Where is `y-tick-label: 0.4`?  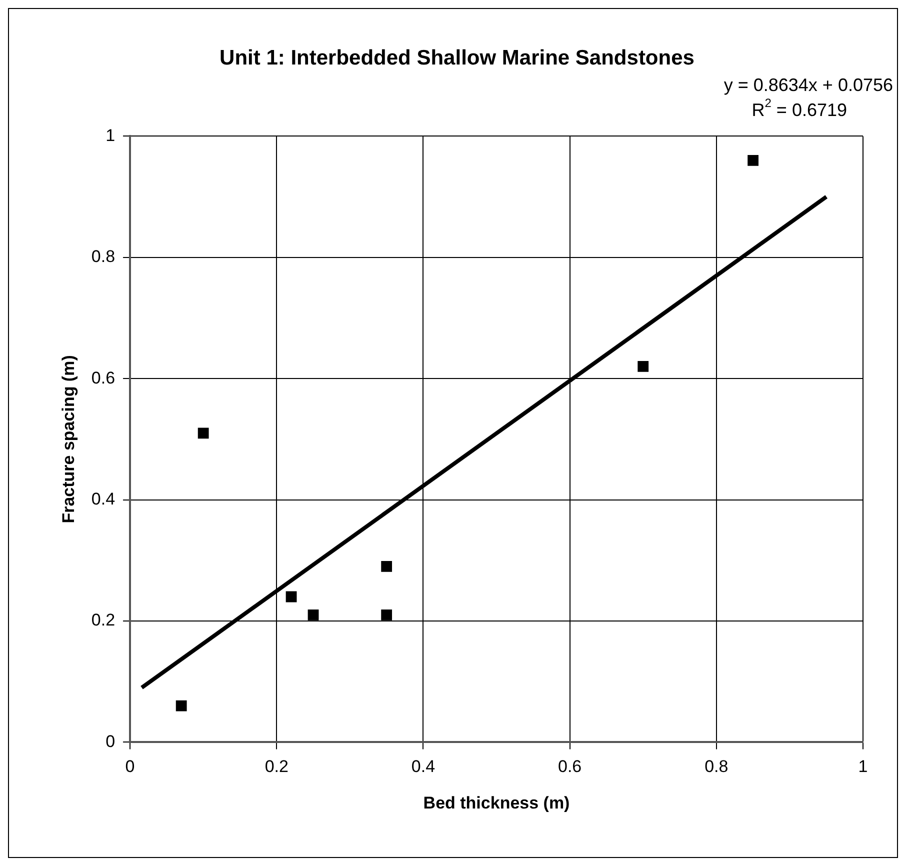 y-tick-label: 0.4 is located at coordinates (103, 498).